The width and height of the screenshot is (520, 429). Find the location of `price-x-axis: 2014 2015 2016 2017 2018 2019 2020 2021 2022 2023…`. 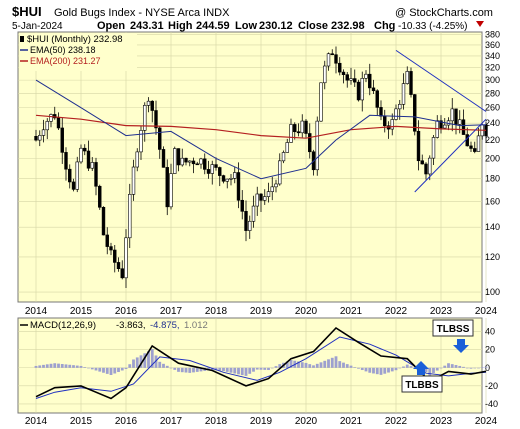

price-x-axis: 2014 2015 2016 2017 2018 2019 2020 2021 2022 2023… is located at coordinates (261, 311).